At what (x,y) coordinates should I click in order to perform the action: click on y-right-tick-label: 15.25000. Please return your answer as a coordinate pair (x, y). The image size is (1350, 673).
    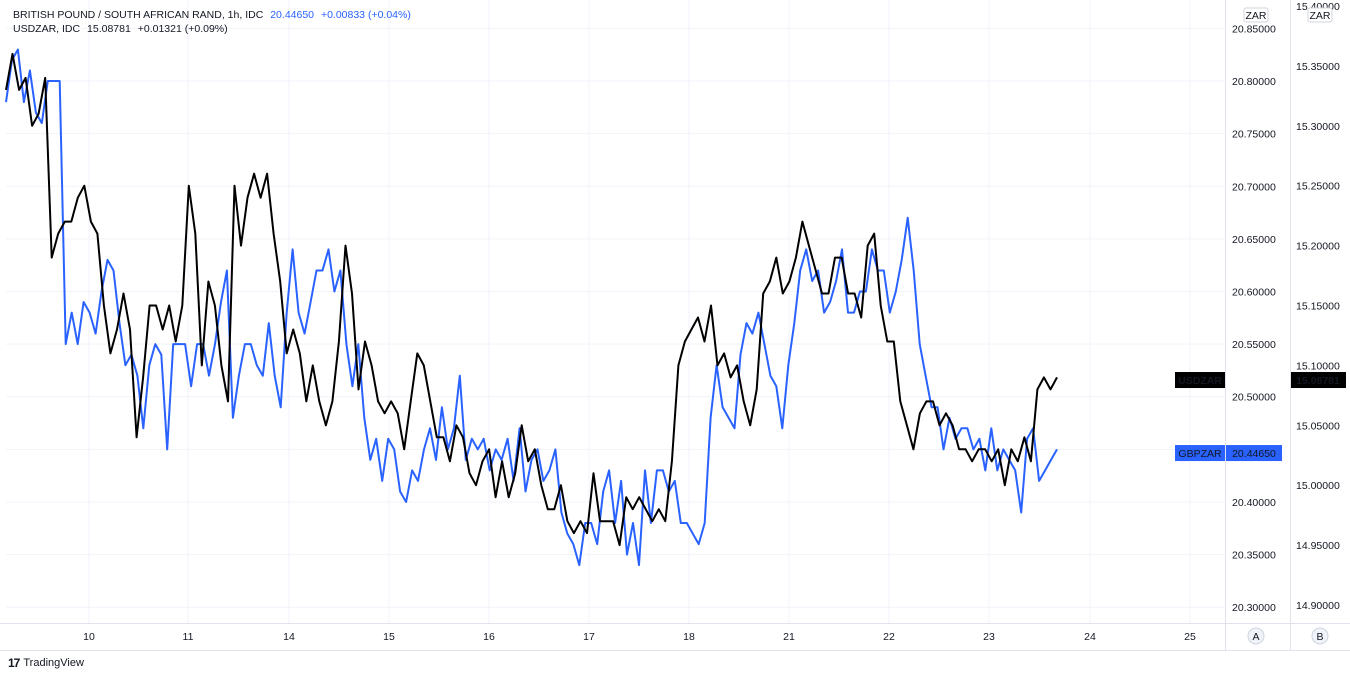
    Looking at the image, I should click on (1318, 187).